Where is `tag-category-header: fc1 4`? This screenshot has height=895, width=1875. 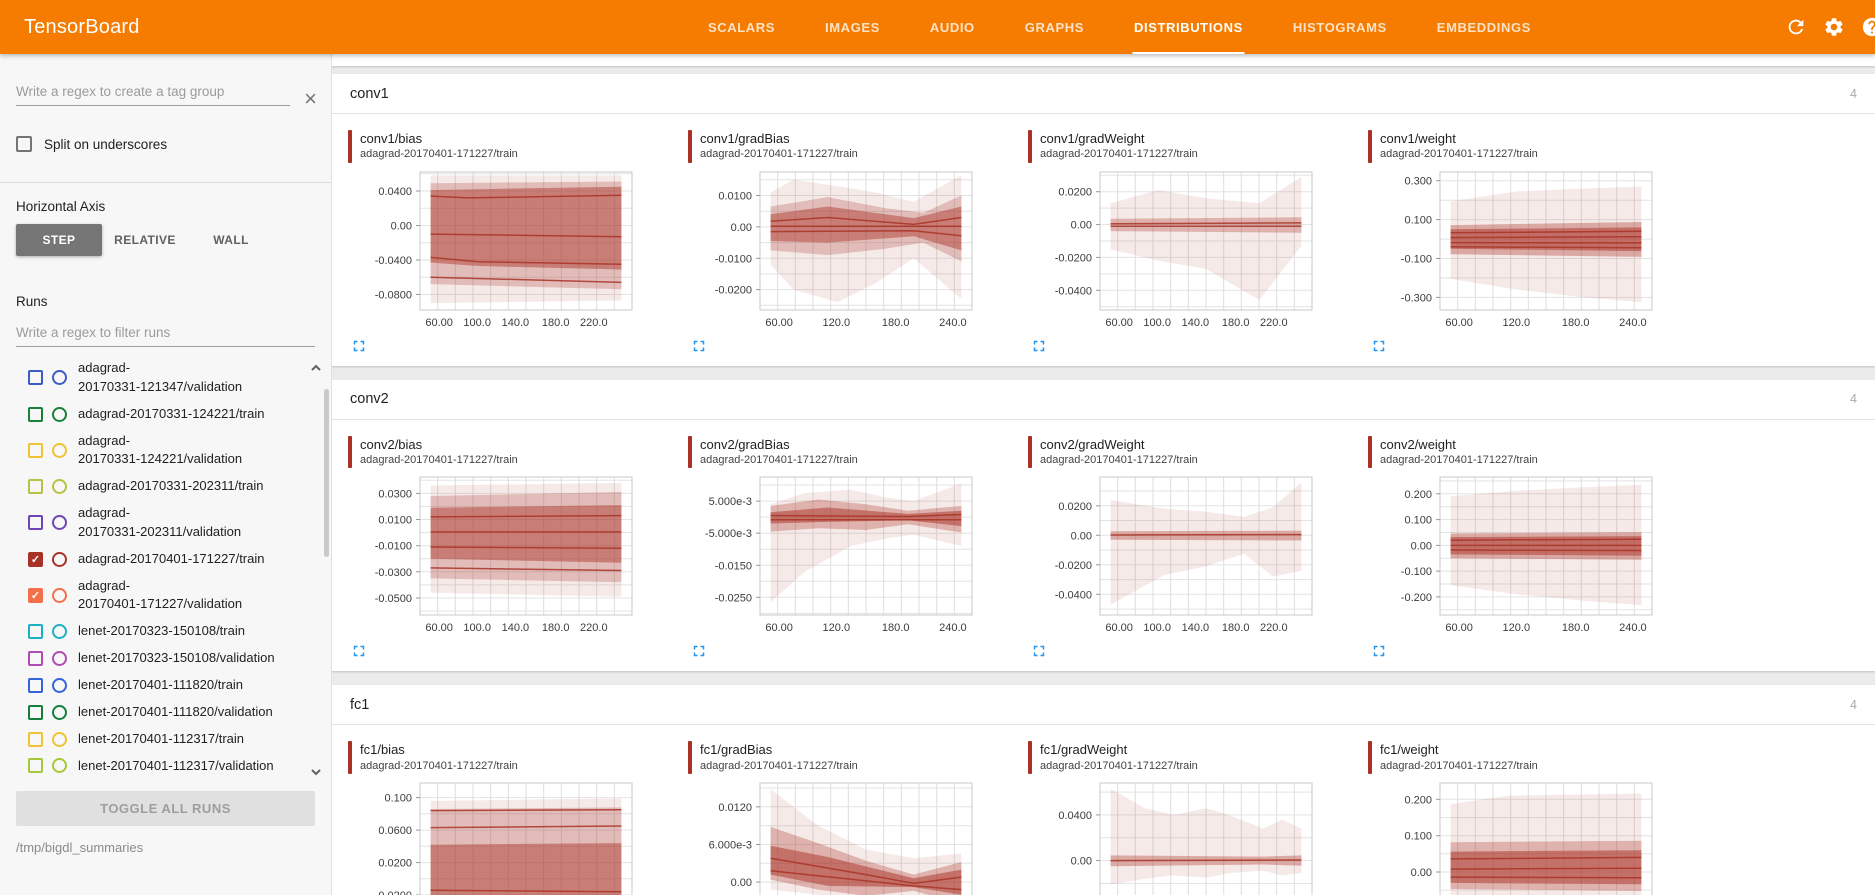 tag-category-header: fc1 4 is located at coordinates (1103, 705).